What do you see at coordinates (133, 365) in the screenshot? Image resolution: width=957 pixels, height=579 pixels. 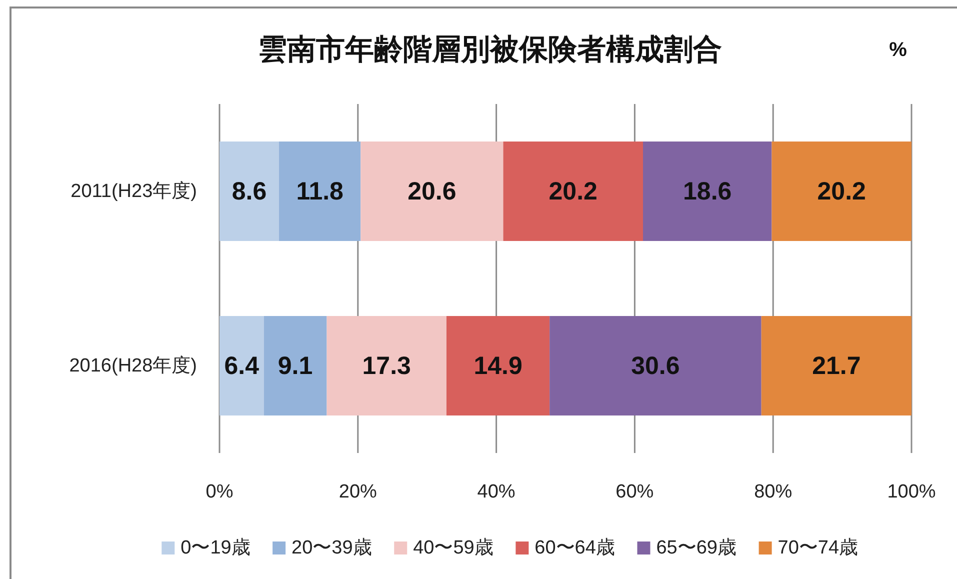 I see `y-tick-label: 2016(H28年度)` at bounding box center [133, 365].